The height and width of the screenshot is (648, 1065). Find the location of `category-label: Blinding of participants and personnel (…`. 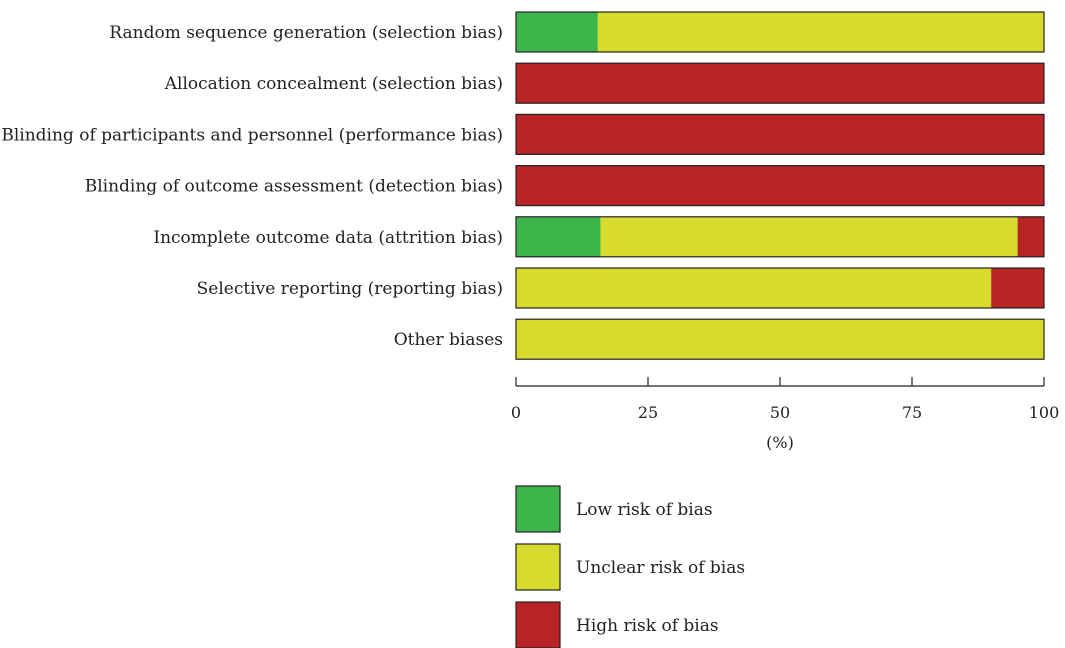

category-label: Blinding of participants and personnel (… is located at coordinates (252, 135).